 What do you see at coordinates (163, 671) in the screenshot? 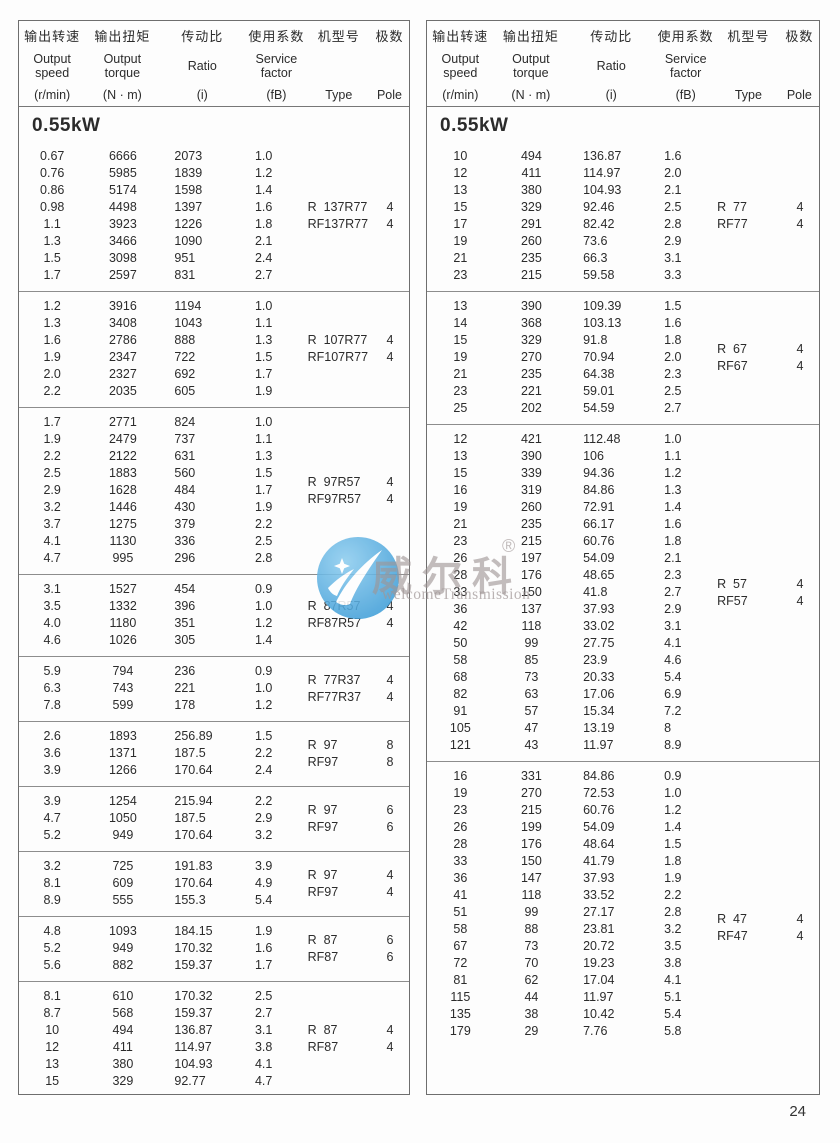
I see `table-row: 5.9 794 236 0.9` at bounding box center [163, 671].